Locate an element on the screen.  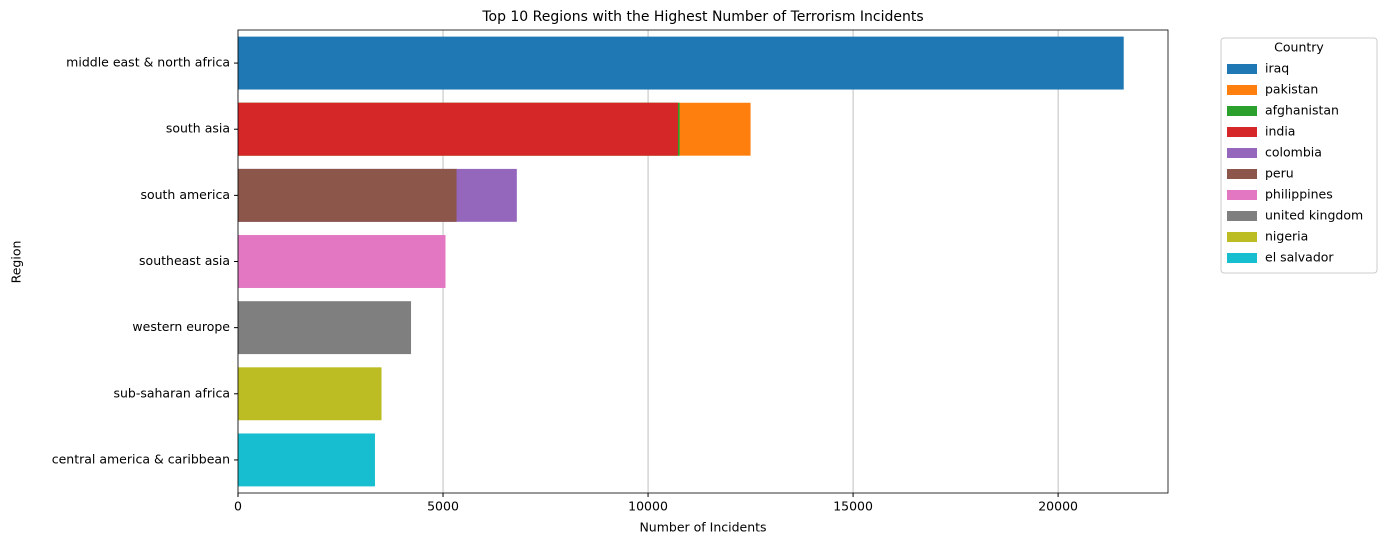
x-tick-label: 15000 is located at coordinates (853, 506).